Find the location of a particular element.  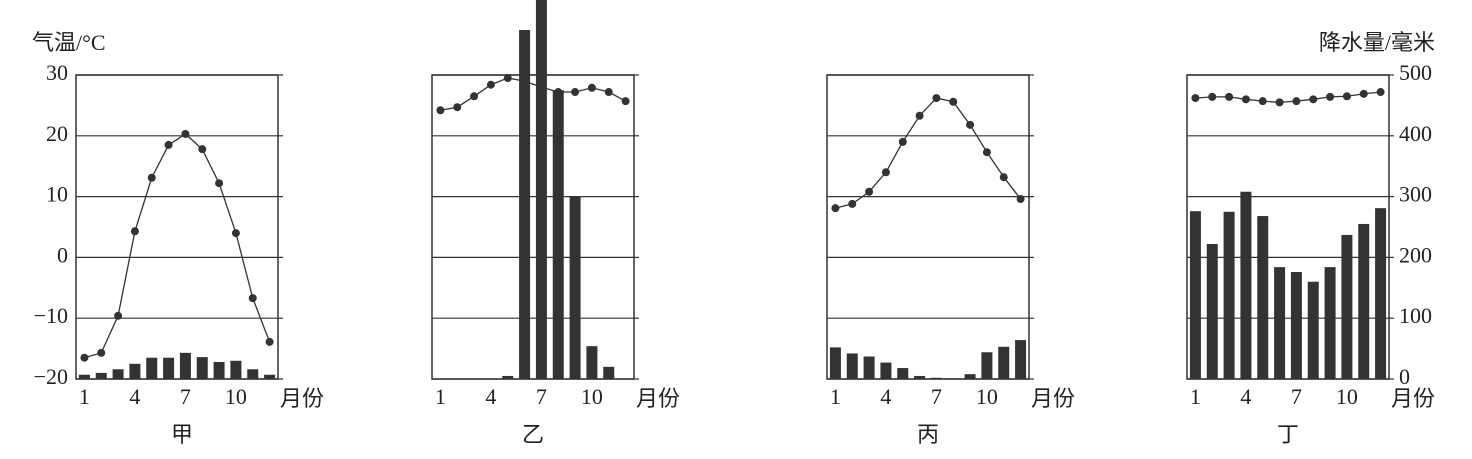

y2-tick-label: 300 is located at coordinates (1415, 194).